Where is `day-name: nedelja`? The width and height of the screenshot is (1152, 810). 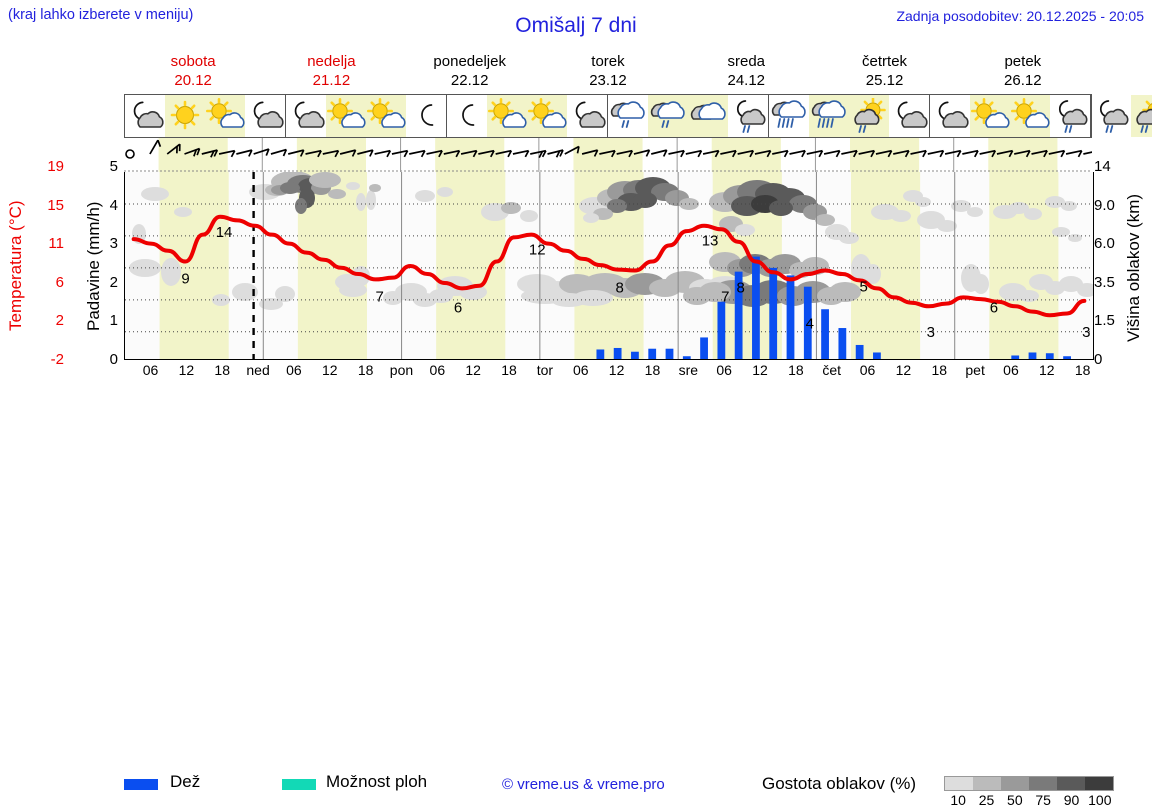
day-name: nedelja is located at coordinates (331, 61).